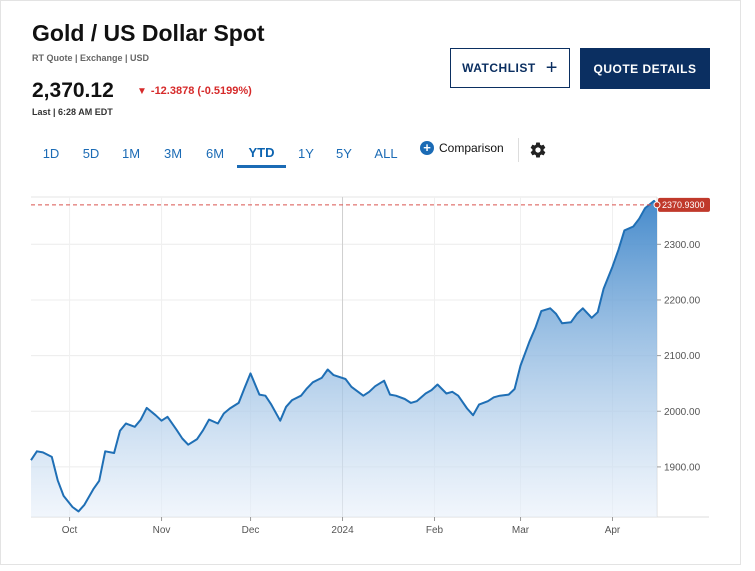  What do you see at coordinates (194, 91) in the screenshot?
I see `price-change: ▼ -12.3878 (-0.5199%)` at bounding box center [194, 91].